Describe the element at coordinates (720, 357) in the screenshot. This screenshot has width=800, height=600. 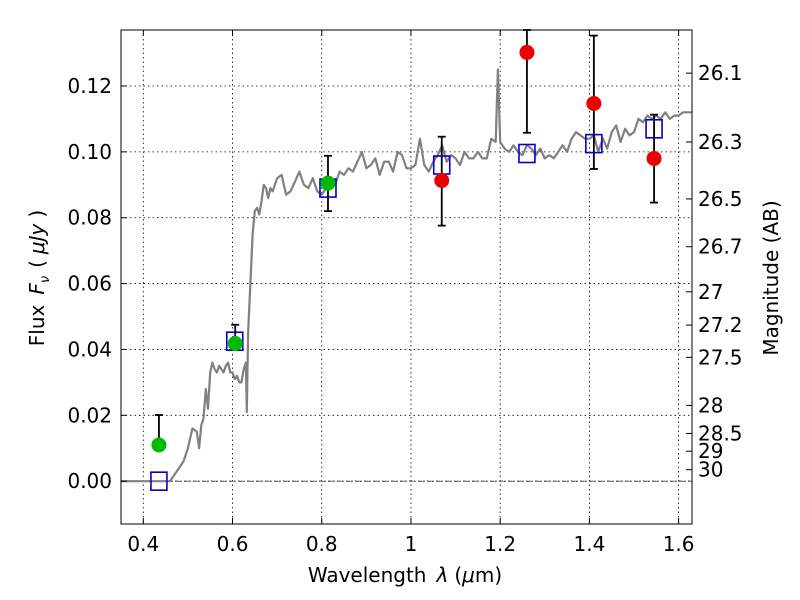
I see `magnitude-tick-label: 27.5` at that location.